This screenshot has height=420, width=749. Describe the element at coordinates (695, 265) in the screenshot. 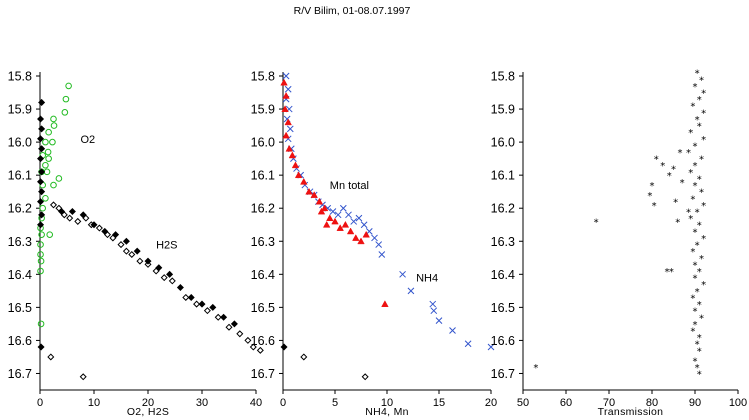

I see `panel-transmission-series-0-point-29: *` at that location.